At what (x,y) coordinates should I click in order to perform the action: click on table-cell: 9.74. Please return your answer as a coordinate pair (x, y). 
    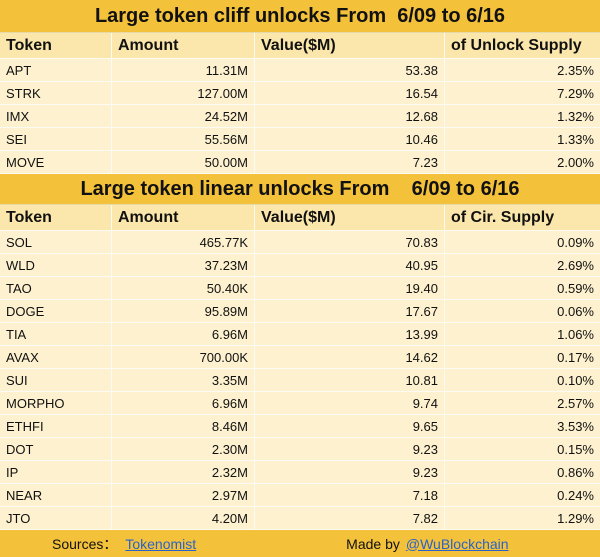
    Looking at the image, I should click on (350, 403).